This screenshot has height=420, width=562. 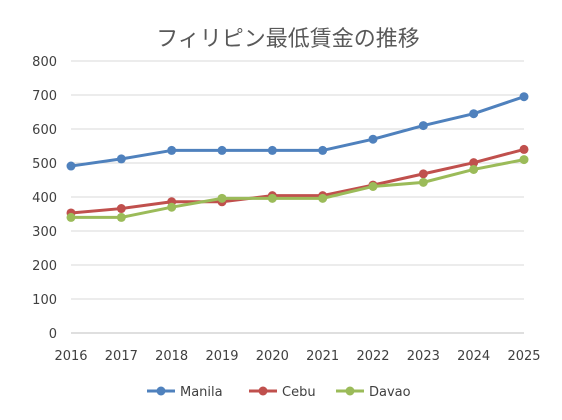 I want to click on series-line-cebu, so click(x=297, y=181).